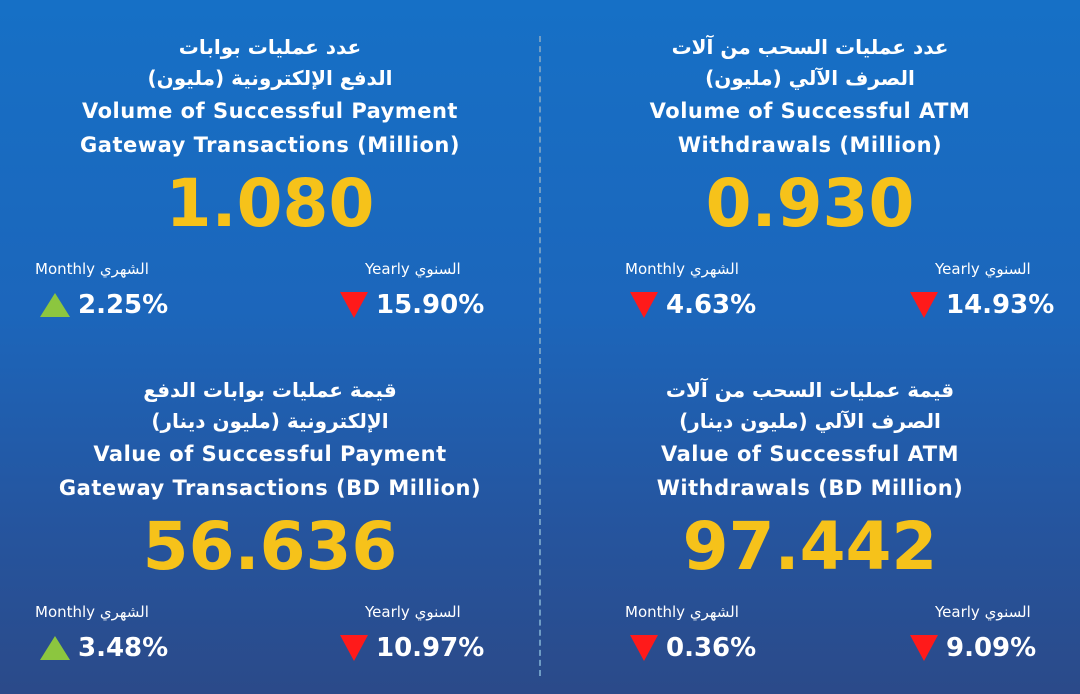  What do you see at coordinates (810, 488) in the screenshot?
I see `english-title-line2: Withdrawals (BD Million)` at bounding box center [810, 488].